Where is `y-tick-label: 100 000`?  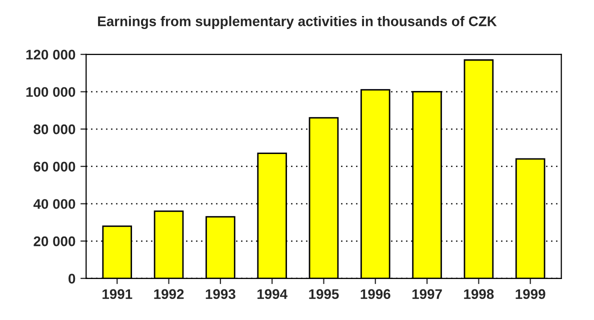
y-tick-label: 100 000 is located at coordinates (51, 92).